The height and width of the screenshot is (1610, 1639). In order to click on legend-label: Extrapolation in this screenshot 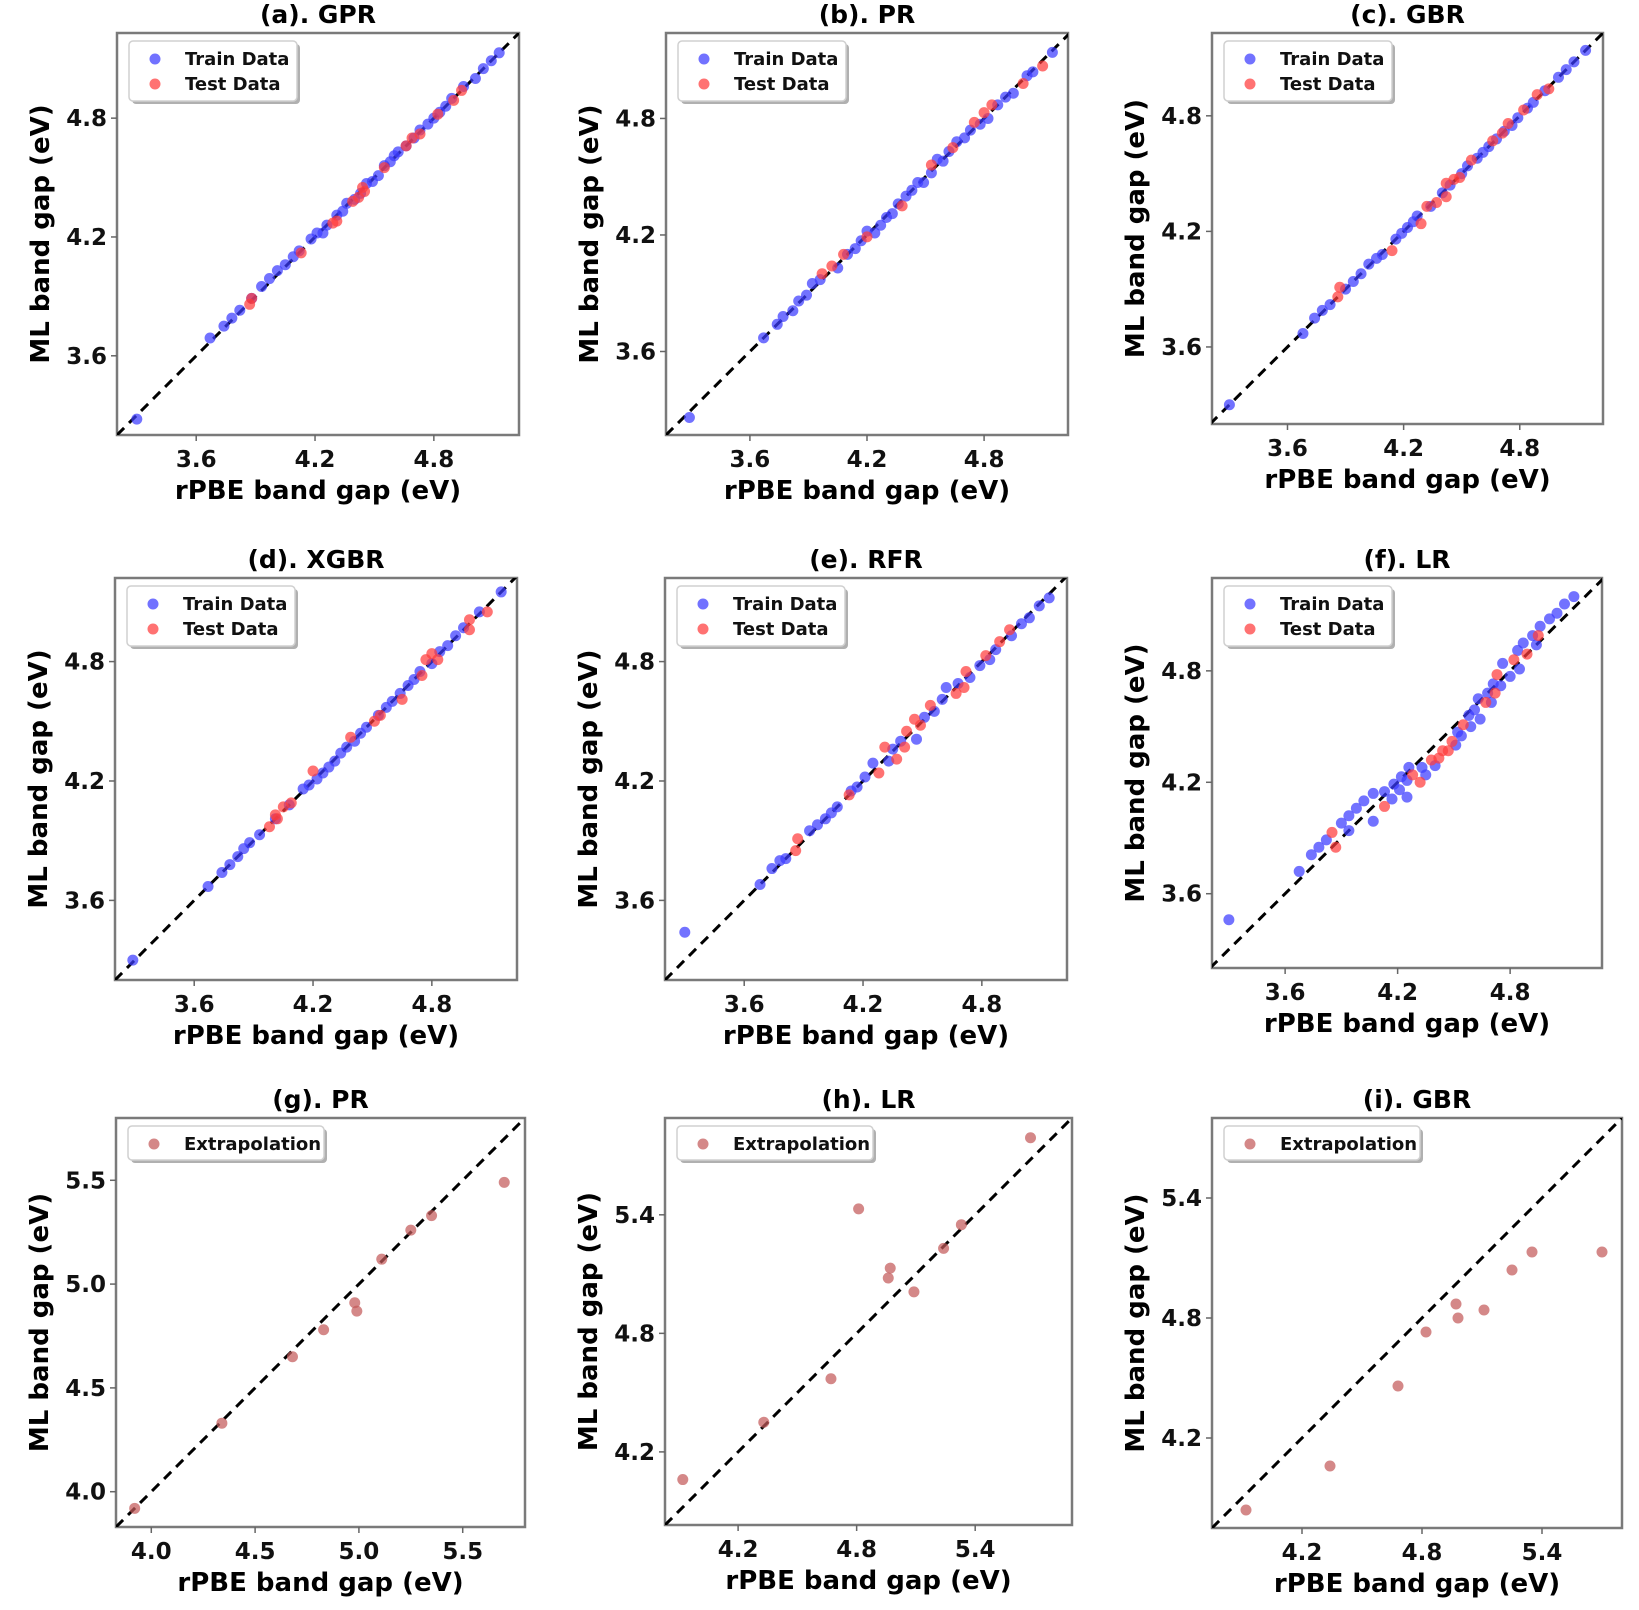, I will do `click(1348, 1144)`.